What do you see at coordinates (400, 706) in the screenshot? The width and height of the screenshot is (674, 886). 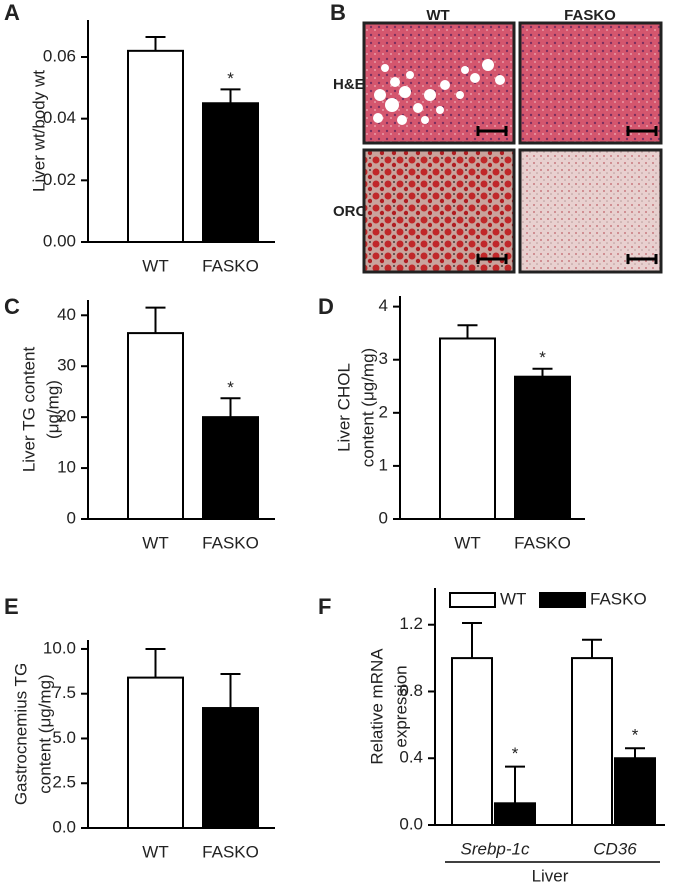 I see `y-axis-label: expression` at bounding box center [400, 706].